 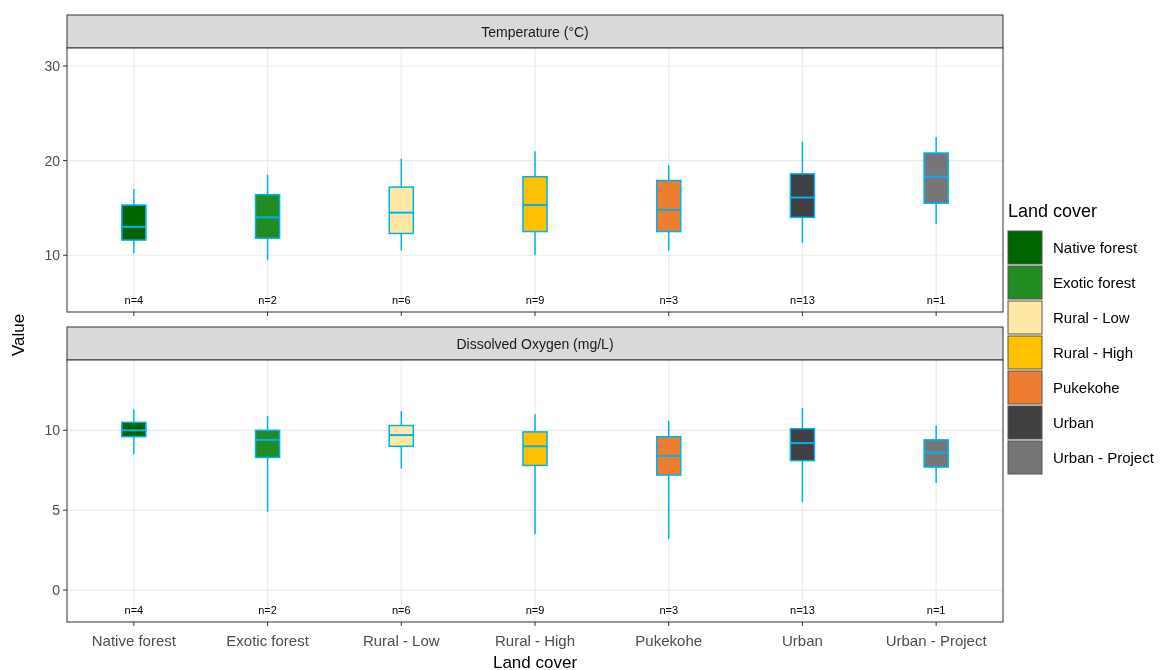 I want to click on legend-label: Native forest, so click(x=1096, y=247).